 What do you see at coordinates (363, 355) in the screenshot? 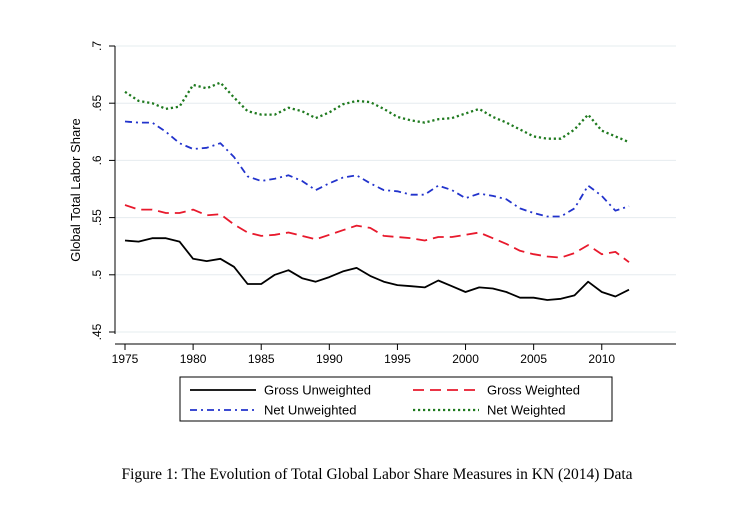
I see `x-axis-ticks: 1975 1980 1985 1990 1995 2000 2005 2010` at bounding box center [363, 355].